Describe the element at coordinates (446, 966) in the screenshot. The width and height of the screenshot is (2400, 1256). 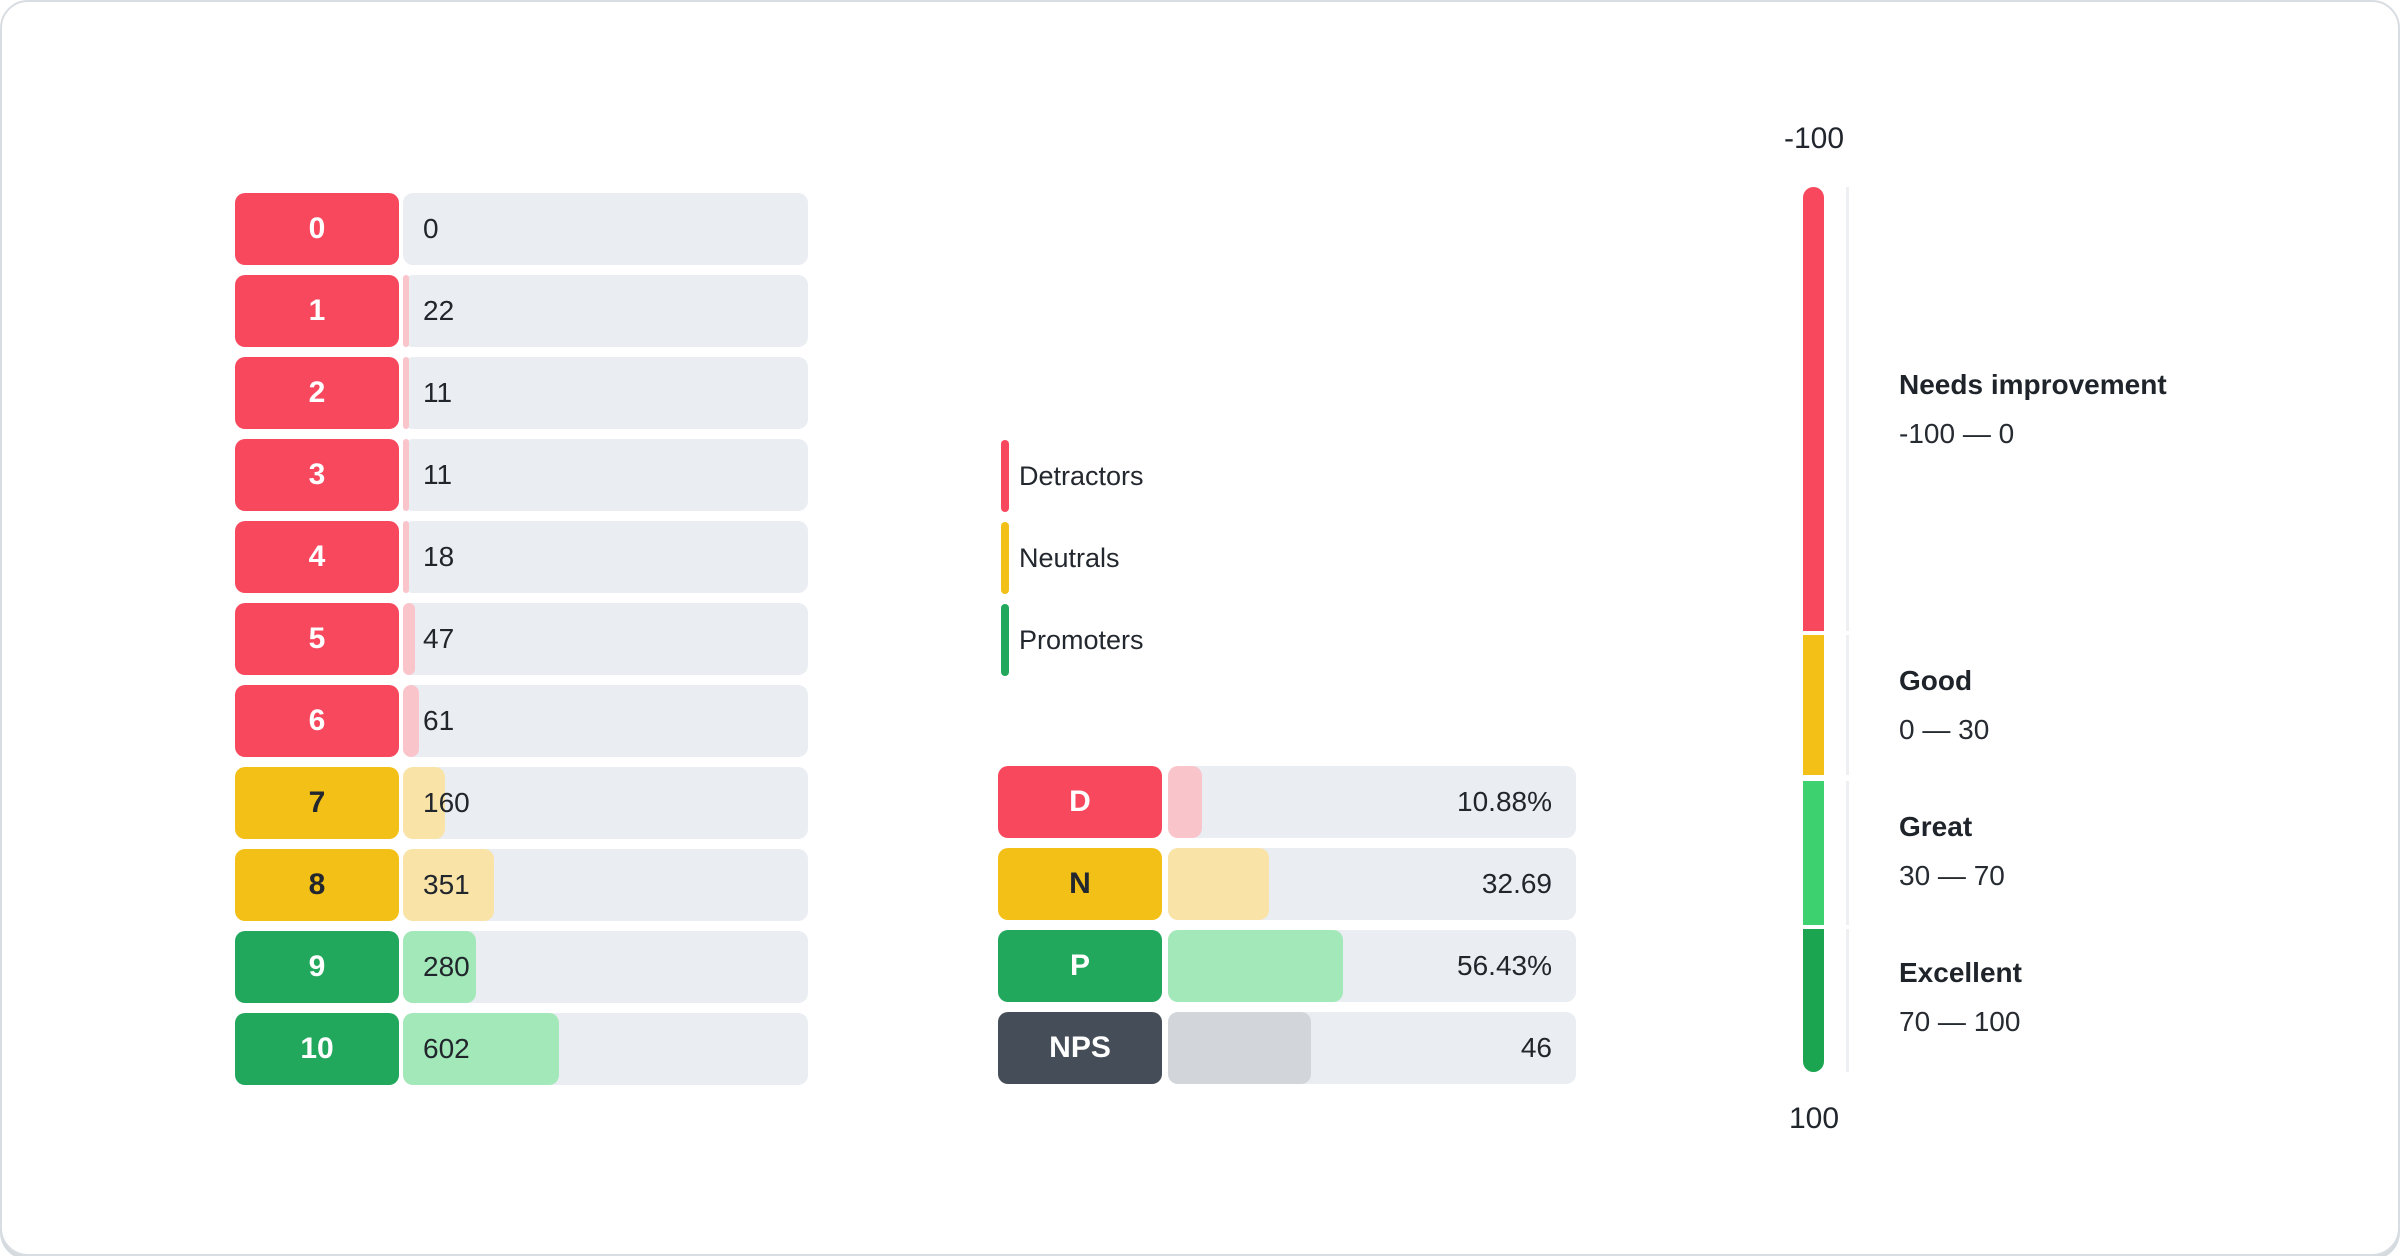
I see `score-count-value: 280` at that location.